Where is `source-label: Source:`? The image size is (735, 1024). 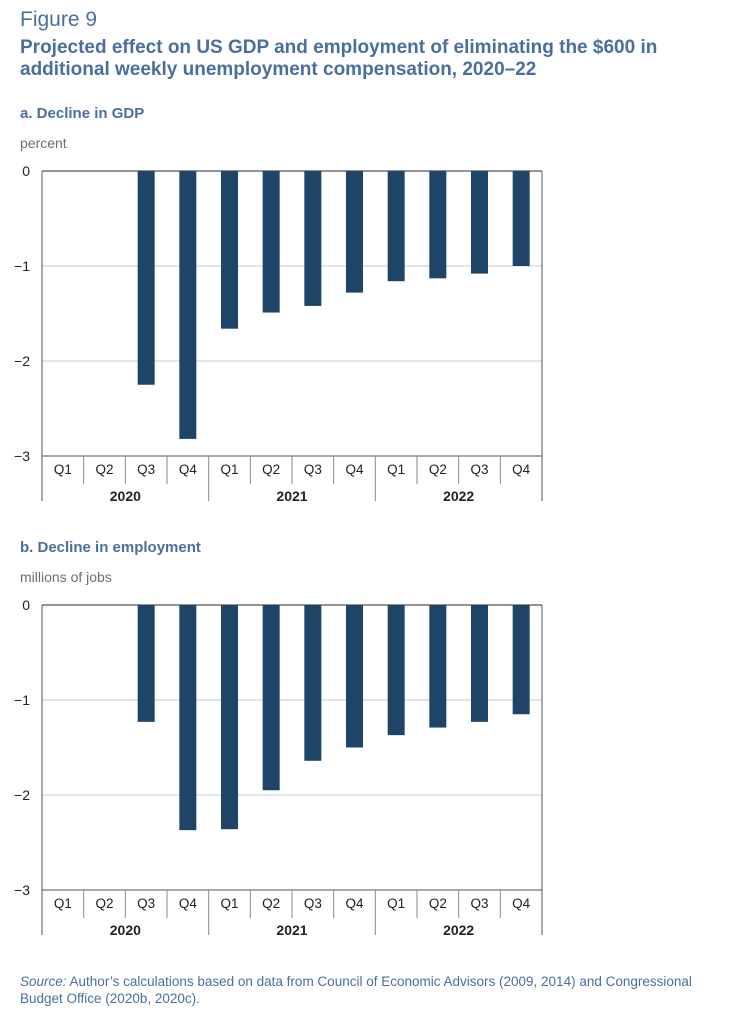 source-label: Source: is located at coordinates (43, 981).